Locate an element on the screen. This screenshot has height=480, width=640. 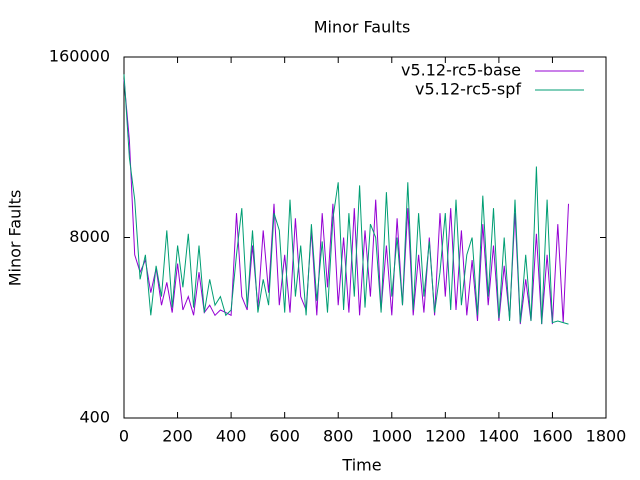
x-tick-label: 400 is located at coordinates (231, 436).